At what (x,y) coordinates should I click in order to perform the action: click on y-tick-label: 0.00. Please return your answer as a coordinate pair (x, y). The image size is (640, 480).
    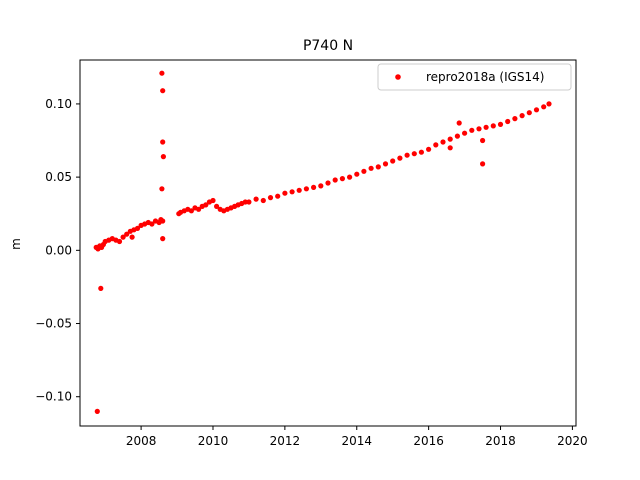
    Looking at the image, I should click on (58, 250).